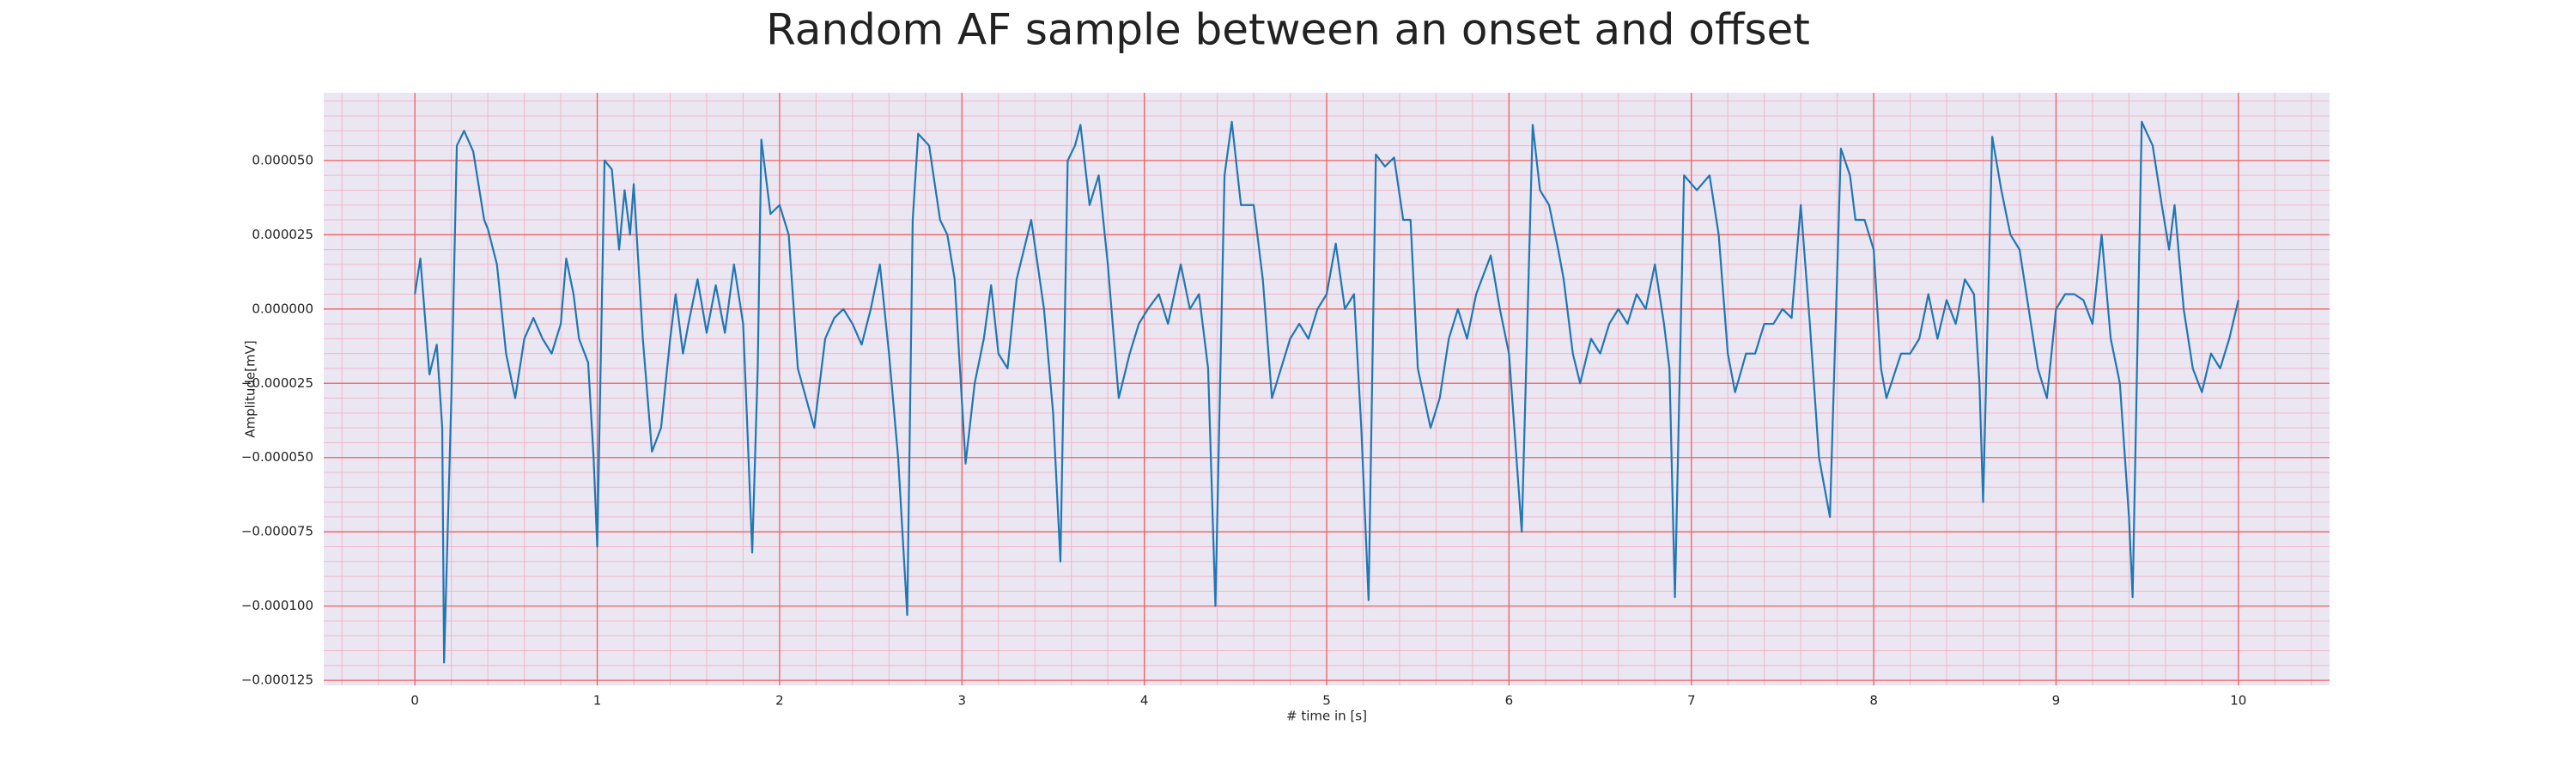 The image size is (2576, 773). Describe the element at coordinates (962, 701) in the screenshot. I see `x-tick-label: 3` at that location.